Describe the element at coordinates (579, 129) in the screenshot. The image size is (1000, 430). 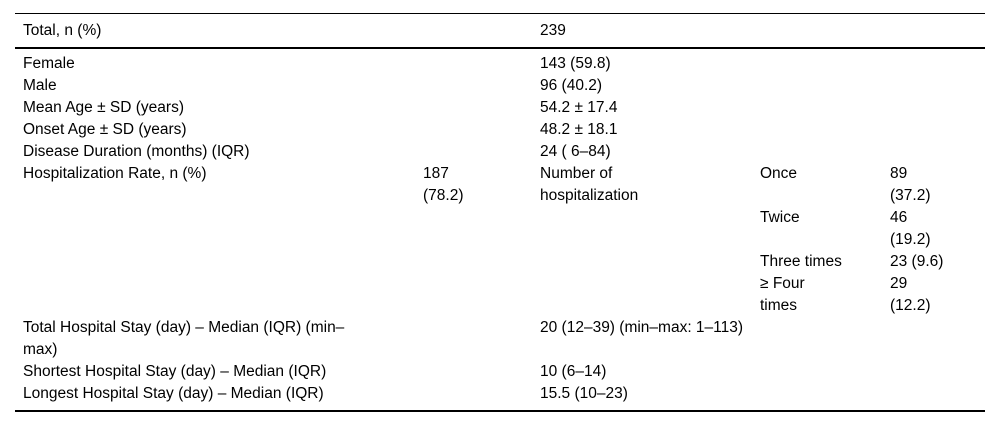
I see `row-value: 48.2 ± 18.1` at that location.